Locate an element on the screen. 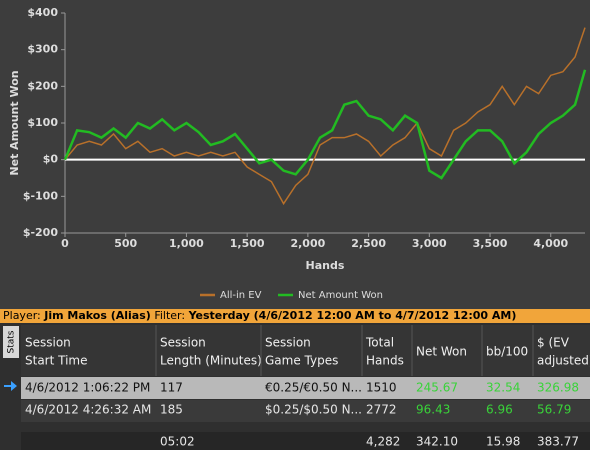 The width and height of the screenshot is (590, 450). x-tick-label: 4,000 is located at coordinates (550, 243).